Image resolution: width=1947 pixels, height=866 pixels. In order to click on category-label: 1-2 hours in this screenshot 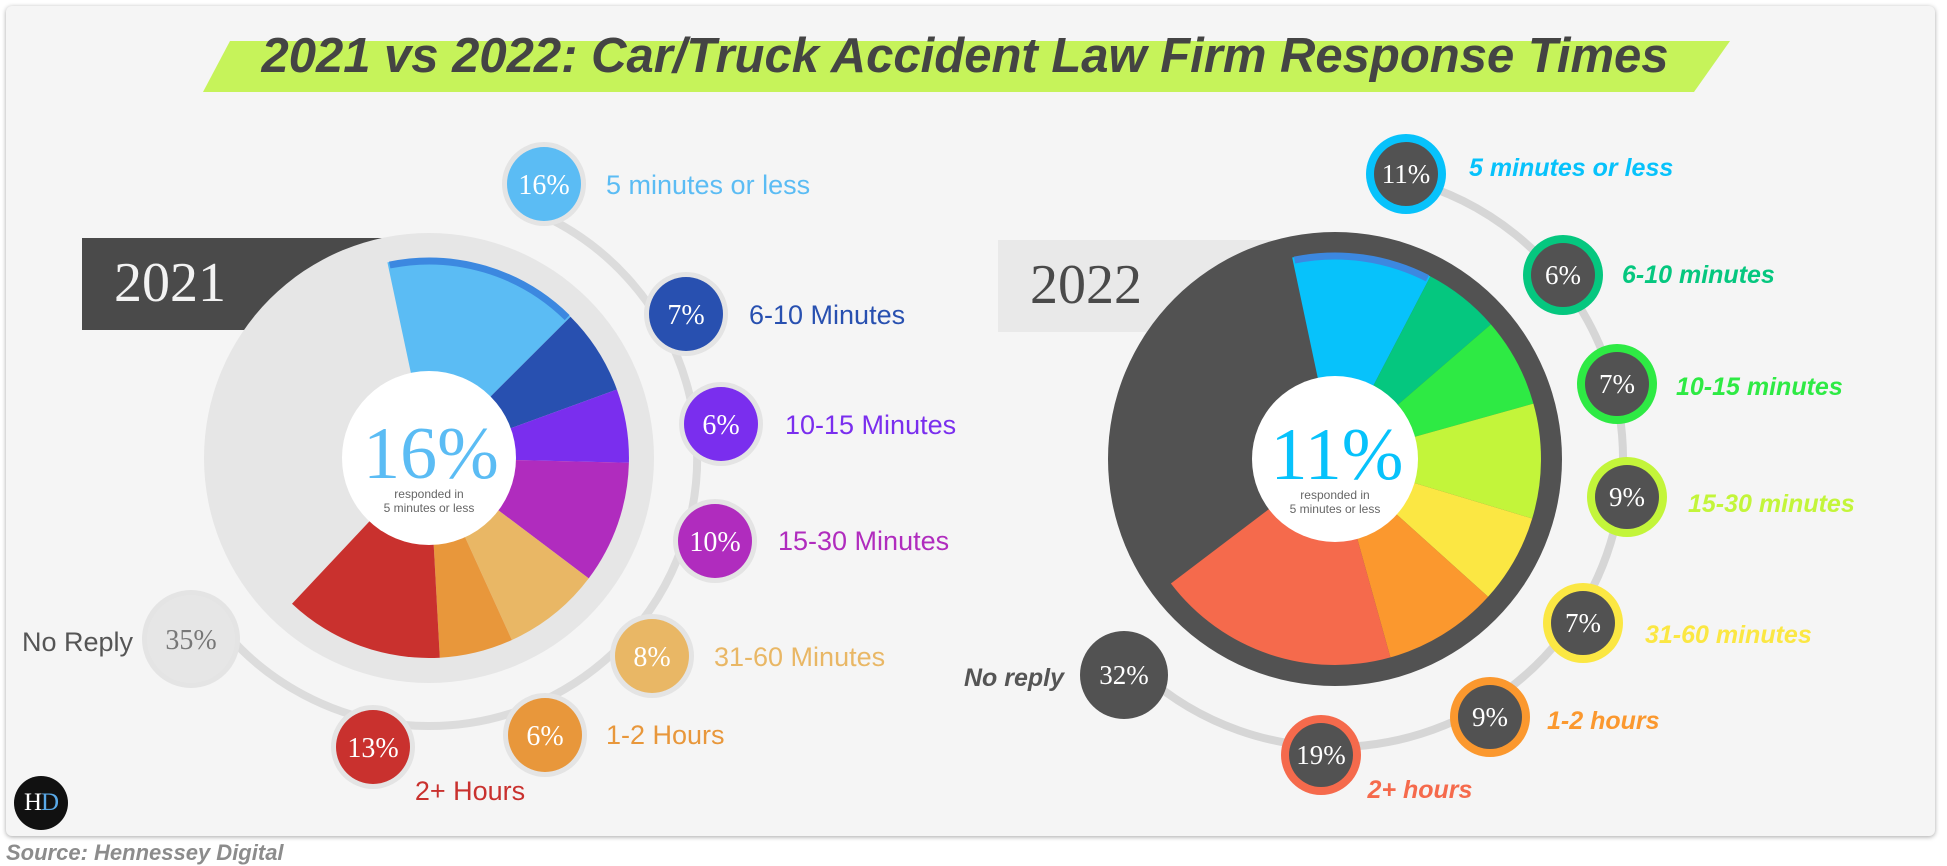, I will do `click(1603, 721)`.